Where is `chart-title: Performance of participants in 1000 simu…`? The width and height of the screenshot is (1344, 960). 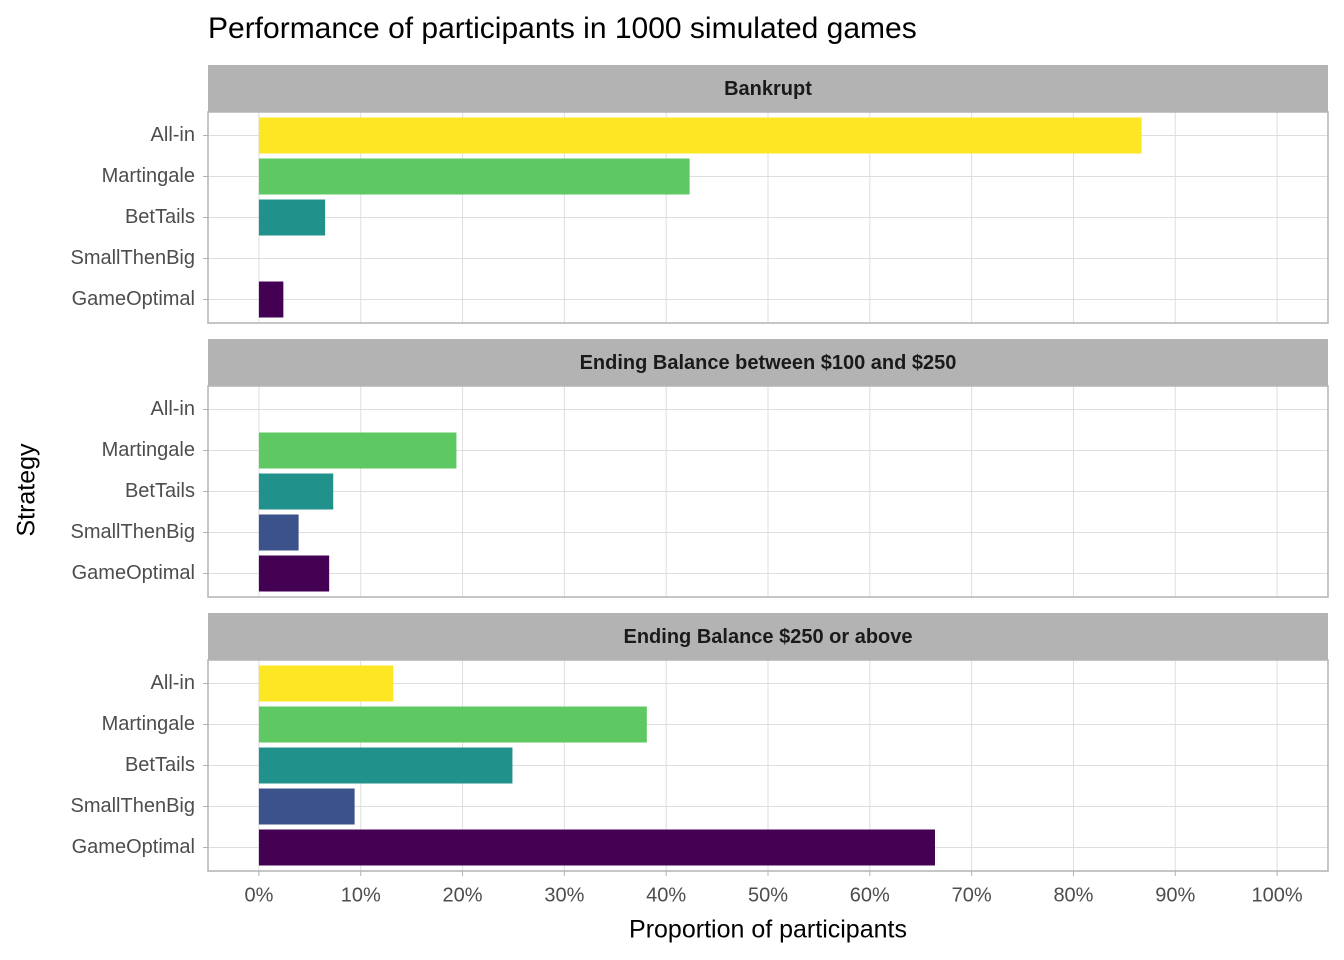
chart-title: Performance of participants in 1000 simu… is located at coordinates (562, 28).